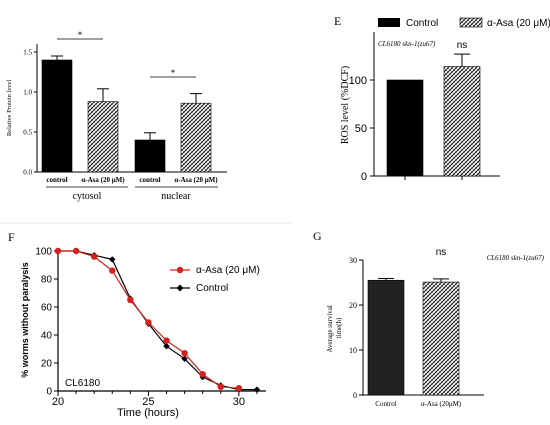 This screenshot has width=550, height=425. What do you see at coordinates (330, 329) in the screenshot?
I see `y-axis-label-line-1: Average survival` at bounding box center [330, 329].